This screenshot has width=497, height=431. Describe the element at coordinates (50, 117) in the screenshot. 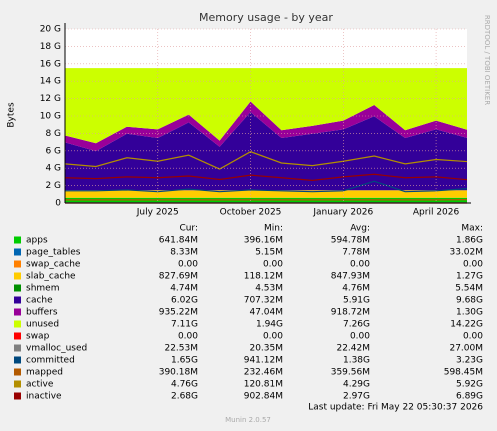

I see `y-tick-label: 10 G` at that location.